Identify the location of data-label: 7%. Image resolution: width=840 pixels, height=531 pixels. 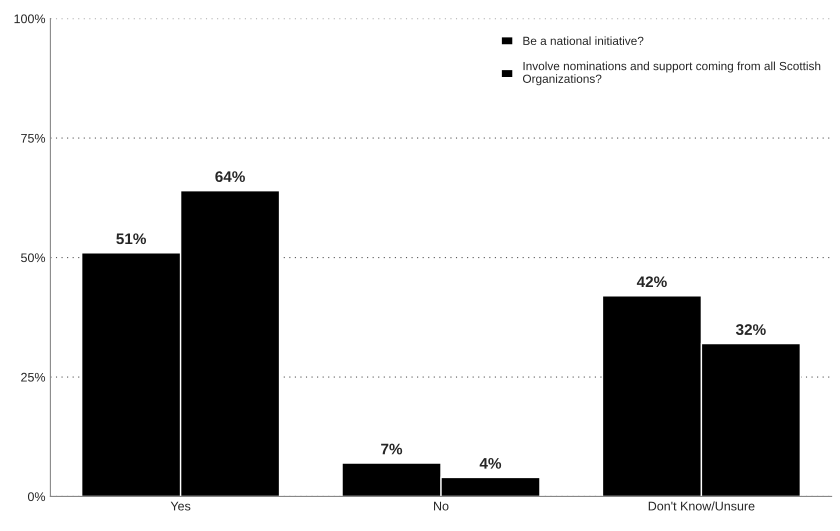
(391, 449).